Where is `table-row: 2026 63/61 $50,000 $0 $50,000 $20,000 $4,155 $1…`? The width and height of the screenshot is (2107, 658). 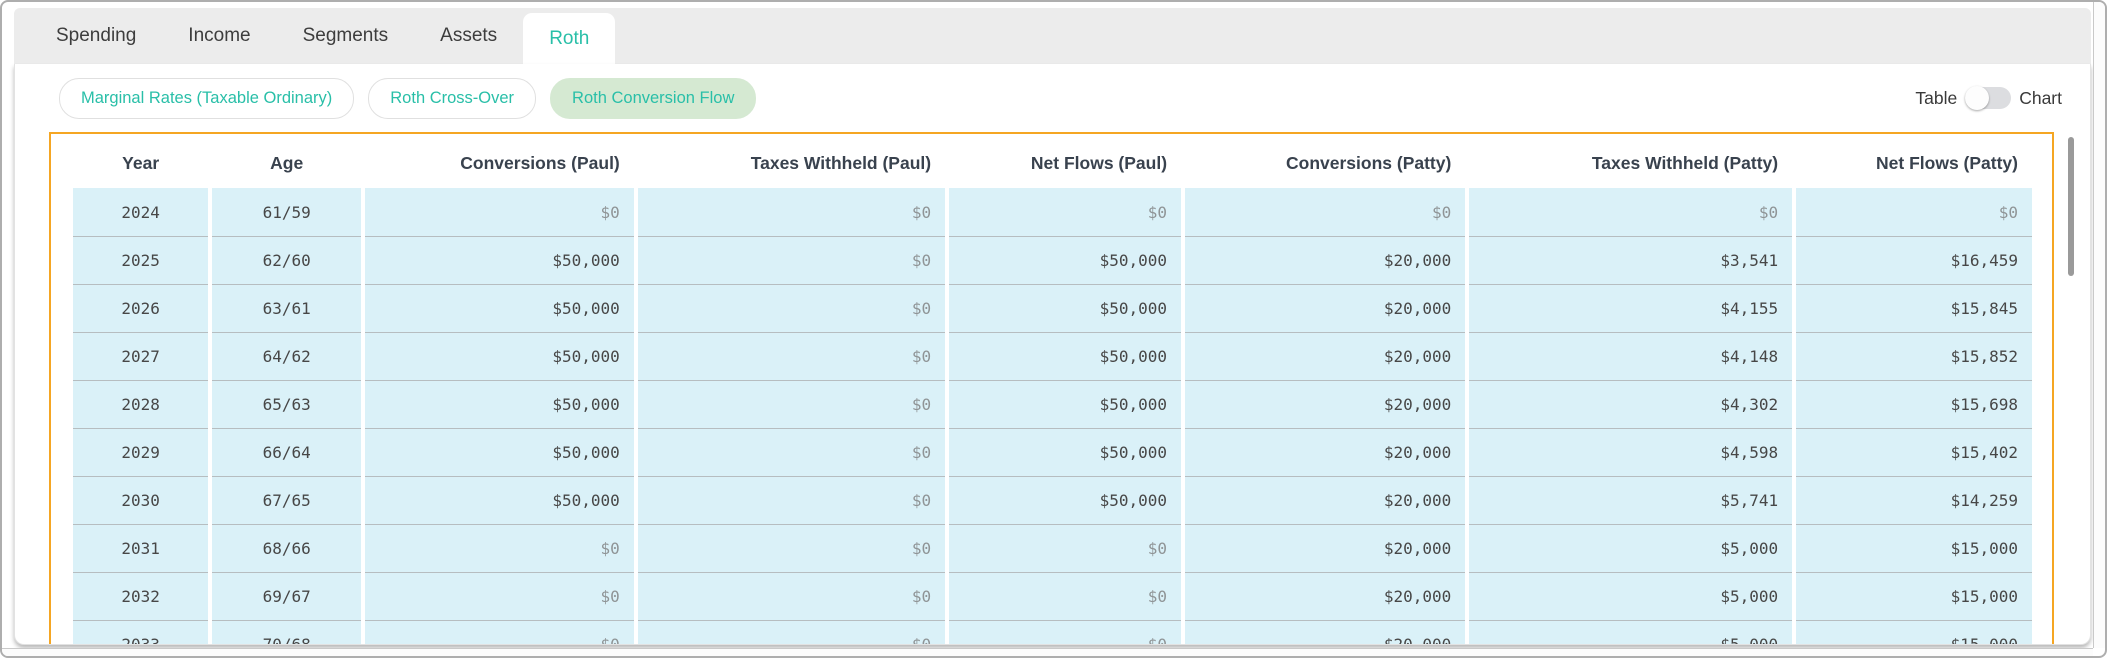 table-row: 2026 63/61 $50,000 $0 $50,000 $20,000 $4,155 $1… is located at coordinates (1052, 308).